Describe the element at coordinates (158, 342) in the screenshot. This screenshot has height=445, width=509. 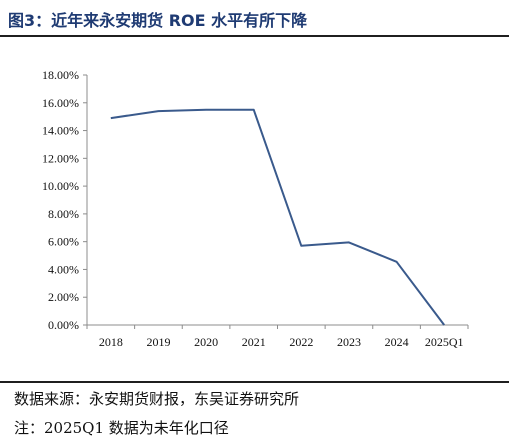
I see `x-tick-label: 2019` at that location.